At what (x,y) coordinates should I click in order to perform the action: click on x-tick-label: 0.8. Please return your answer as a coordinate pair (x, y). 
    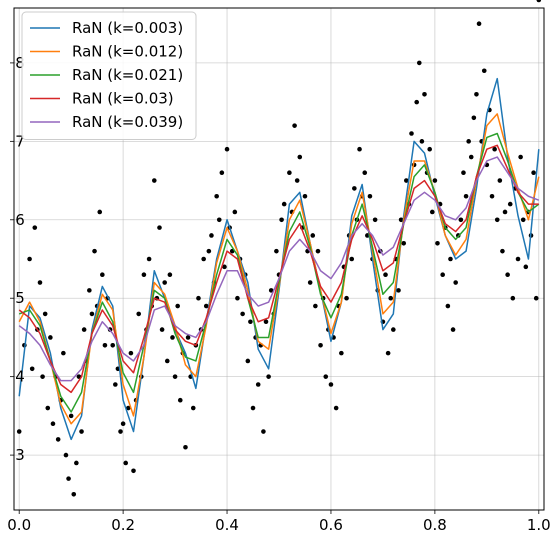
    Looking at the image, I should click on (435, 525).